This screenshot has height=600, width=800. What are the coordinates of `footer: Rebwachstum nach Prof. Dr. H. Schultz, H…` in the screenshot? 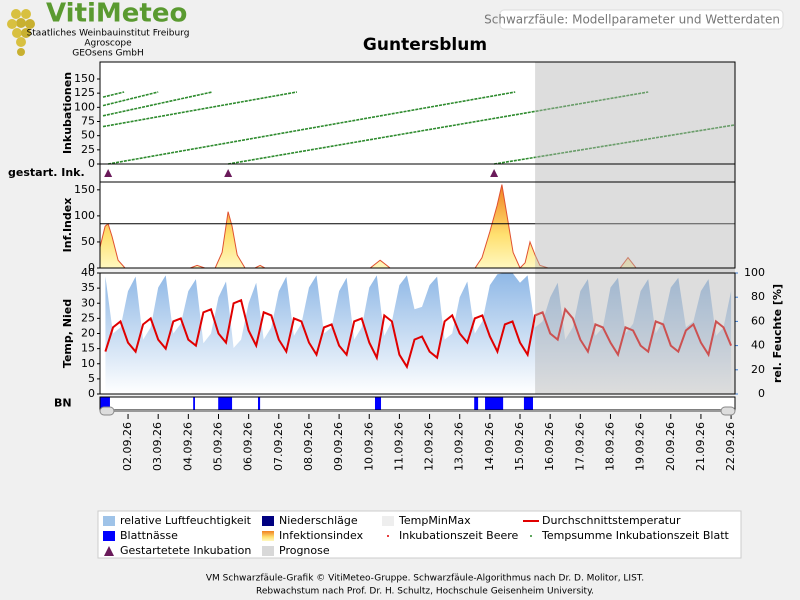 It's located at (425, 592).